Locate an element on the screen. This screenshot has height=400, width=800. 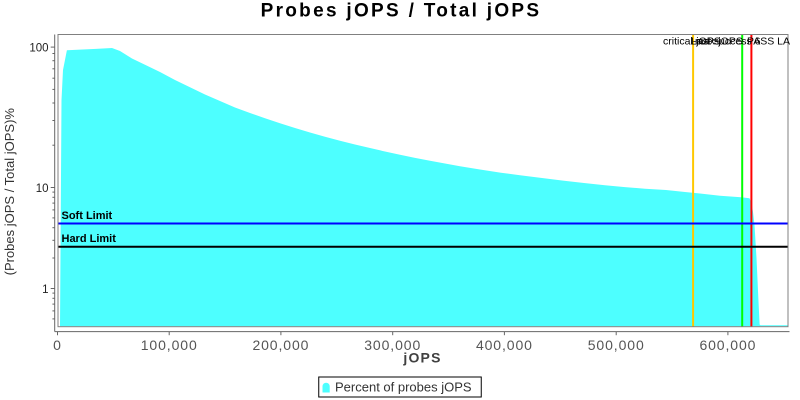
svg-text: 10 is located at coordinates (42, 189).